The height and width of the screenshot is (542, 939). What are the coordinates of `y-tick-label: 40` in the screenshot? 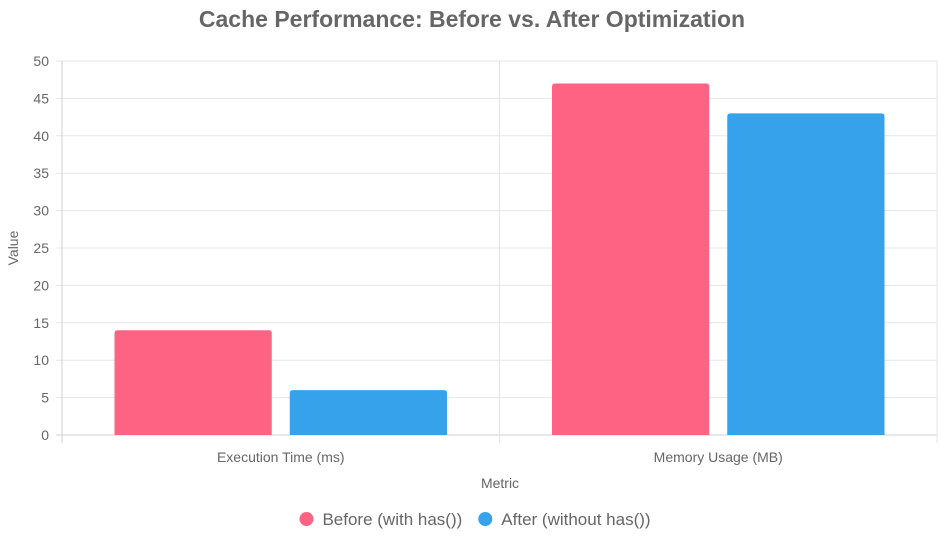 It's located at (41, 136).